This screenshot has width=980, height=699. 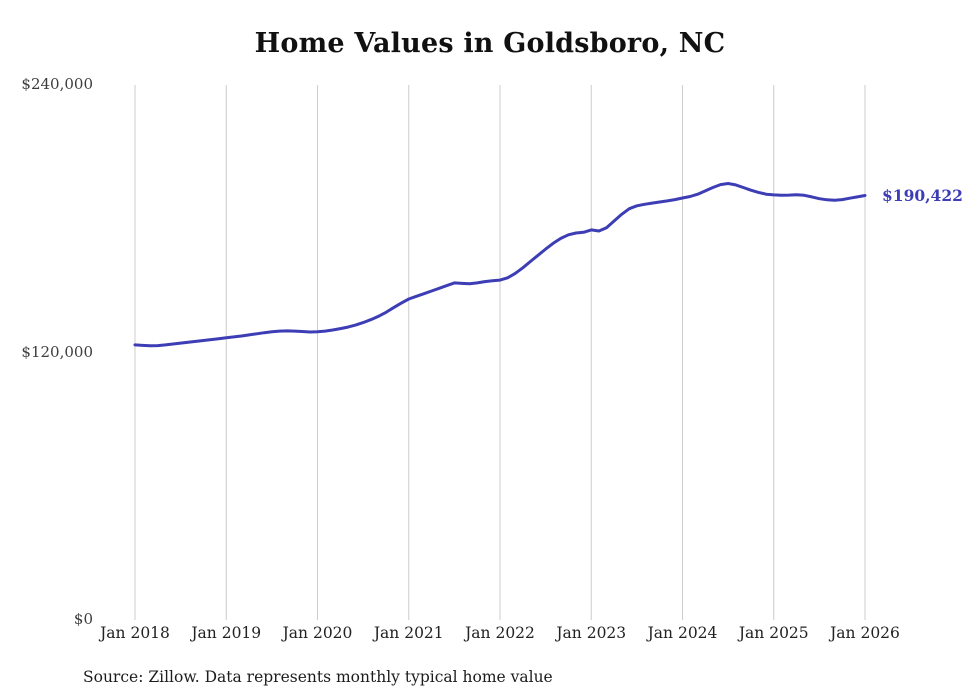 What do you see at coordinates (135, 633) in the screenshot?
I see `x-axis-tick-label: Jan 2018` at bounding box center [135, 633].